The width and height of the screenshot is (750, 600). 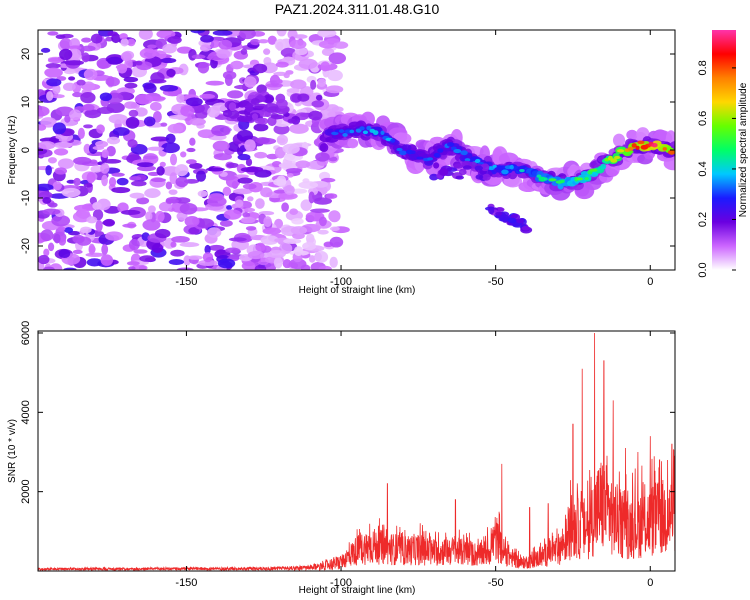 I want to click on spectrogram-x-tick-label: -150, so click(x=186, y=282).